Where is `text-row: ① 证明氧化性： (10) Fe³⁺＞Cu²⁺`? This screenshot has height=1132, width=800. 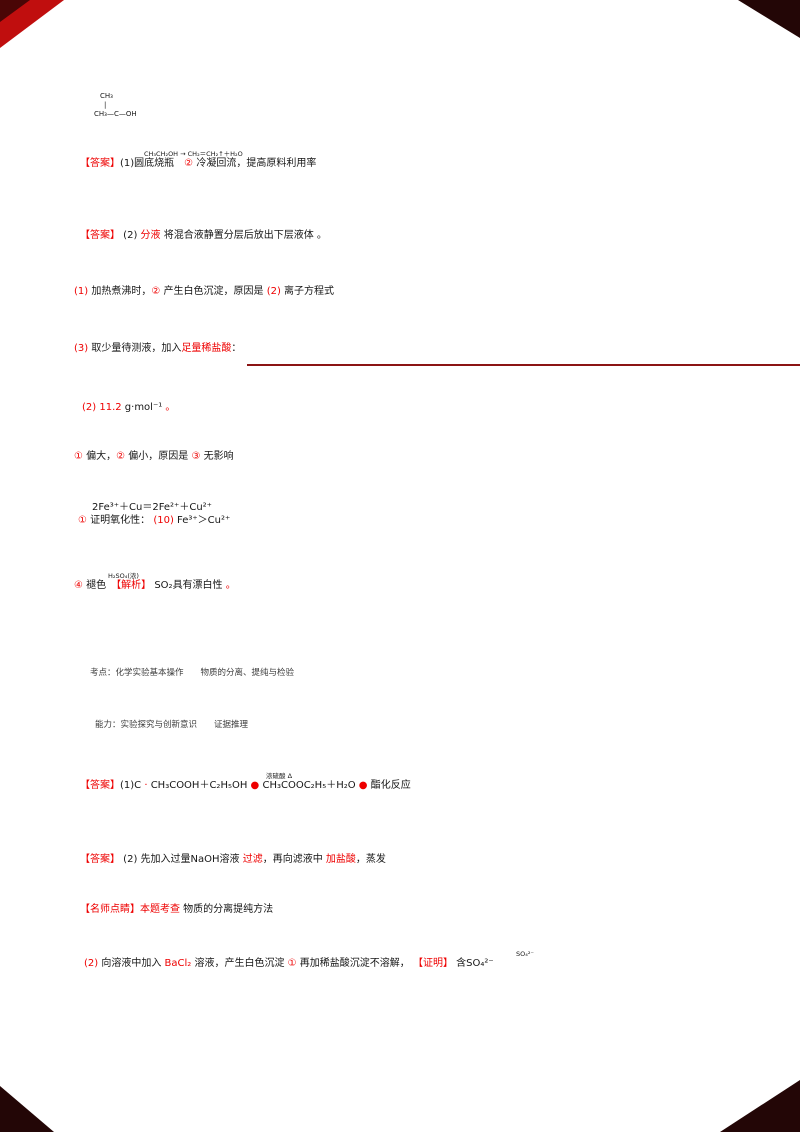
text-row: ① 证明氧化性： (10) Fe³⁺＞Cu²⁺ is located at coordinates (154, 521).